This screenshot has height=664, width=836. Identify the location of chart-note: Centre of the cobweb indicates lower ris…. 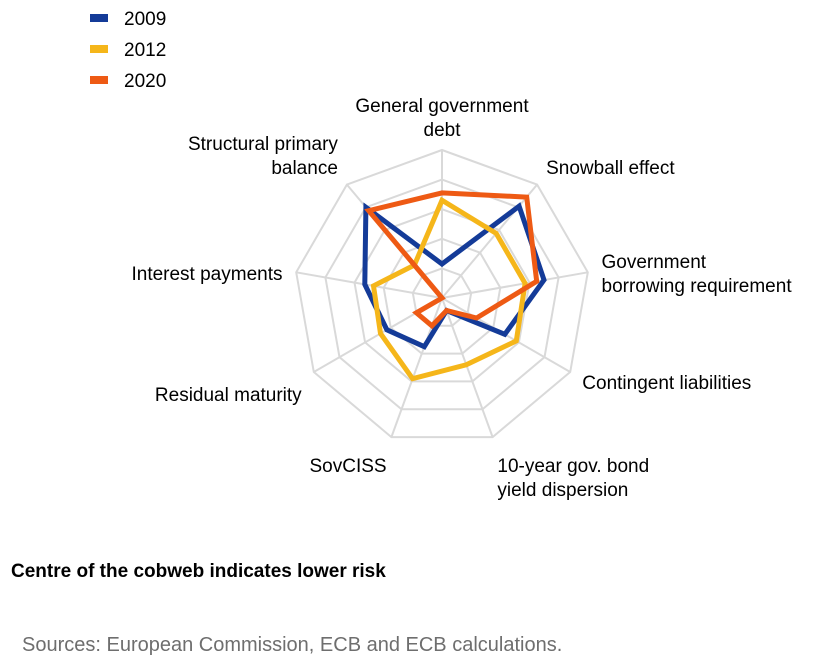
(198, 571).